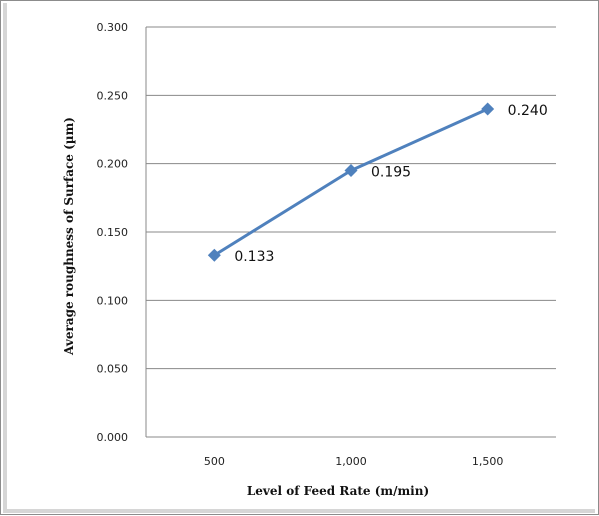 The height and width of the screenshot is (516, 599). I want to click on y-tick-label: 0.250, so click(113, 95).